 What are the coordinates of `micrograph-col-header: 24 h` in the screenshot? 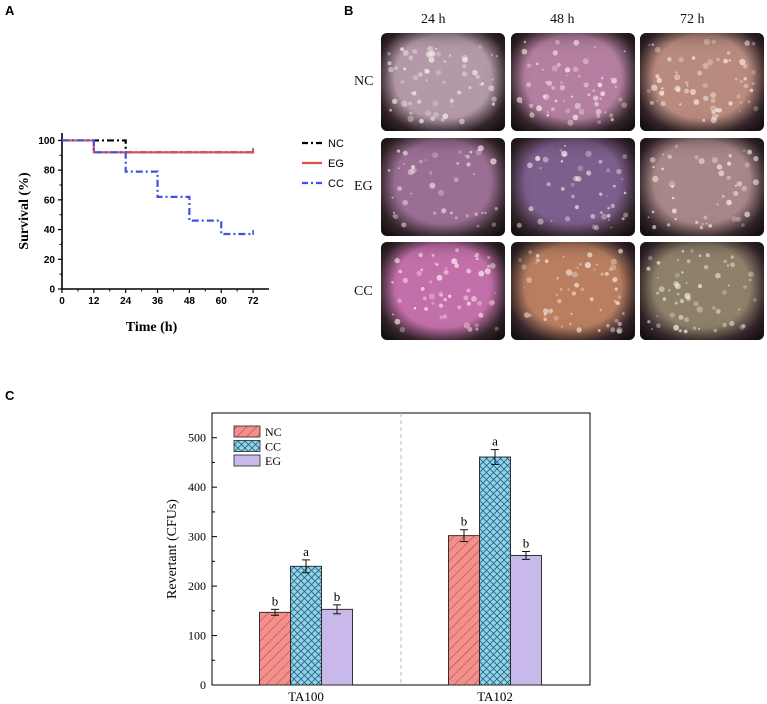 It's located at (433, 19).